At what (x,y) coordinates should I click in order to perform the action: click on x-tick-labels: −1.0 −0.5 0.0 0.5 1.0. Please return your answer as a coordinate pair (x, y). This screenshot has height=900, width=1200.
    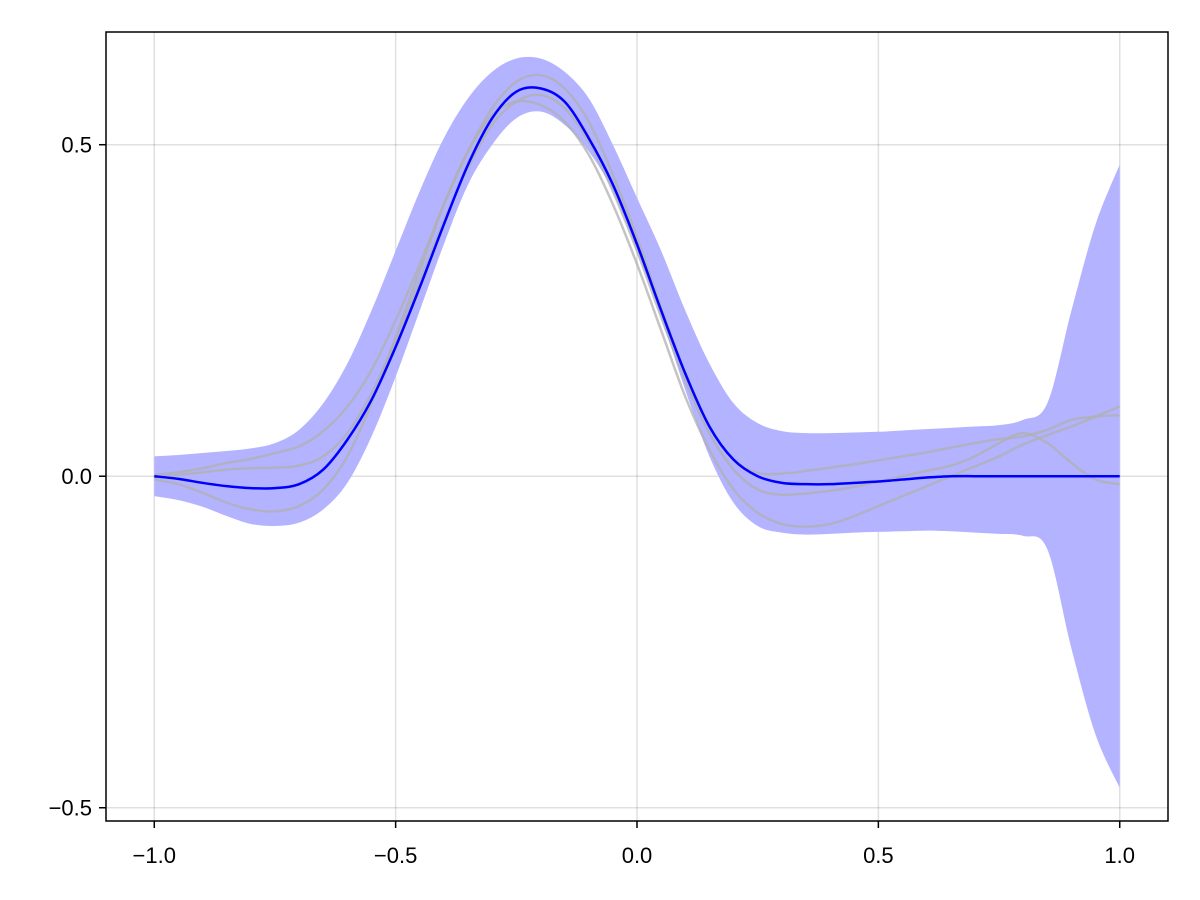
    Looking at the image, I should click on (634, 855).